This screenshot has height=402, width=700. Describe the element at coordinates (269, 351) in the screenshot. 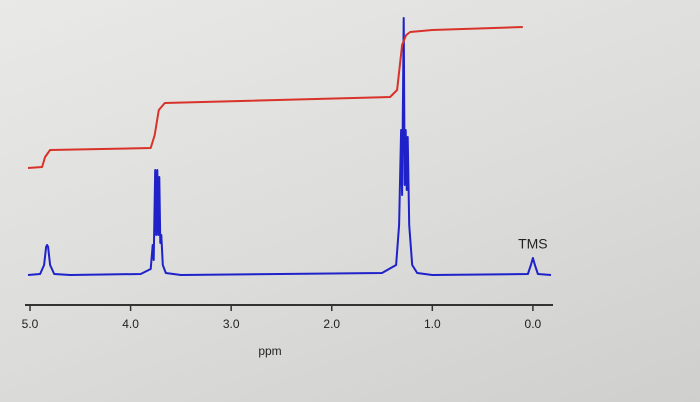

I see `x-axis-label: ppm` at that location.